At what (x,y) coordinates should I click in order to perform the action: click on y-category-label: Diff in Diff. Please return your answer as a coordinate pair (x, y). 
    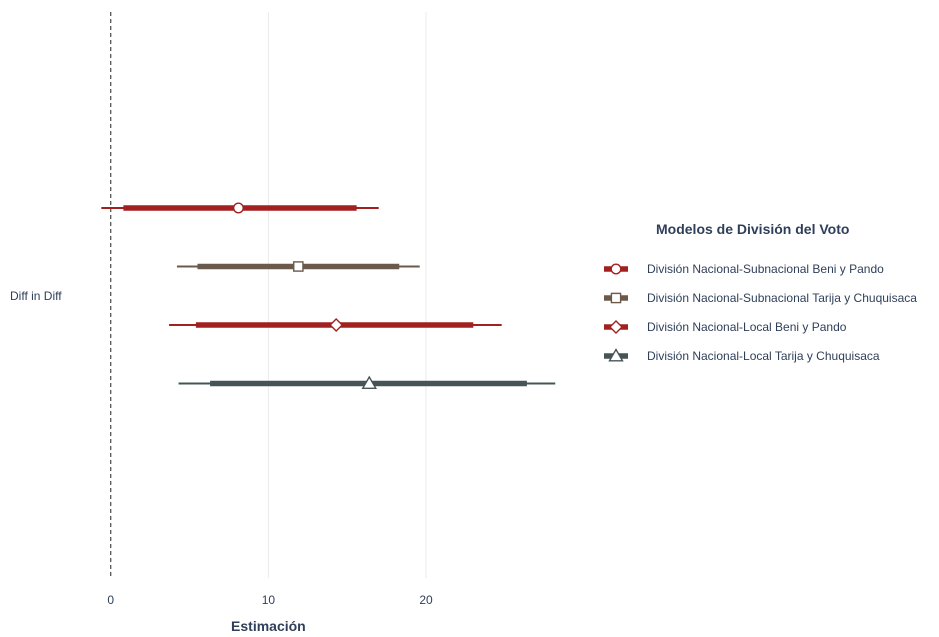
    Looking at the image, I should click on (36, 296).